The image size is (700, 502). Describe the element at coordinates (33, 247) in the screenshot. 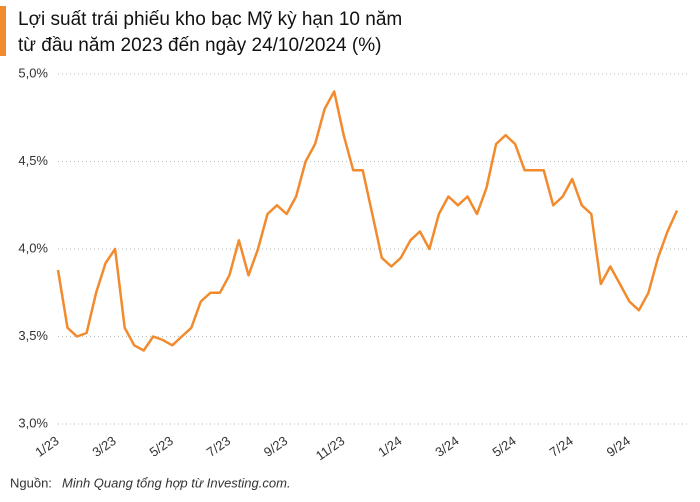

I see `y-tick-label: 4,0%` at that location.